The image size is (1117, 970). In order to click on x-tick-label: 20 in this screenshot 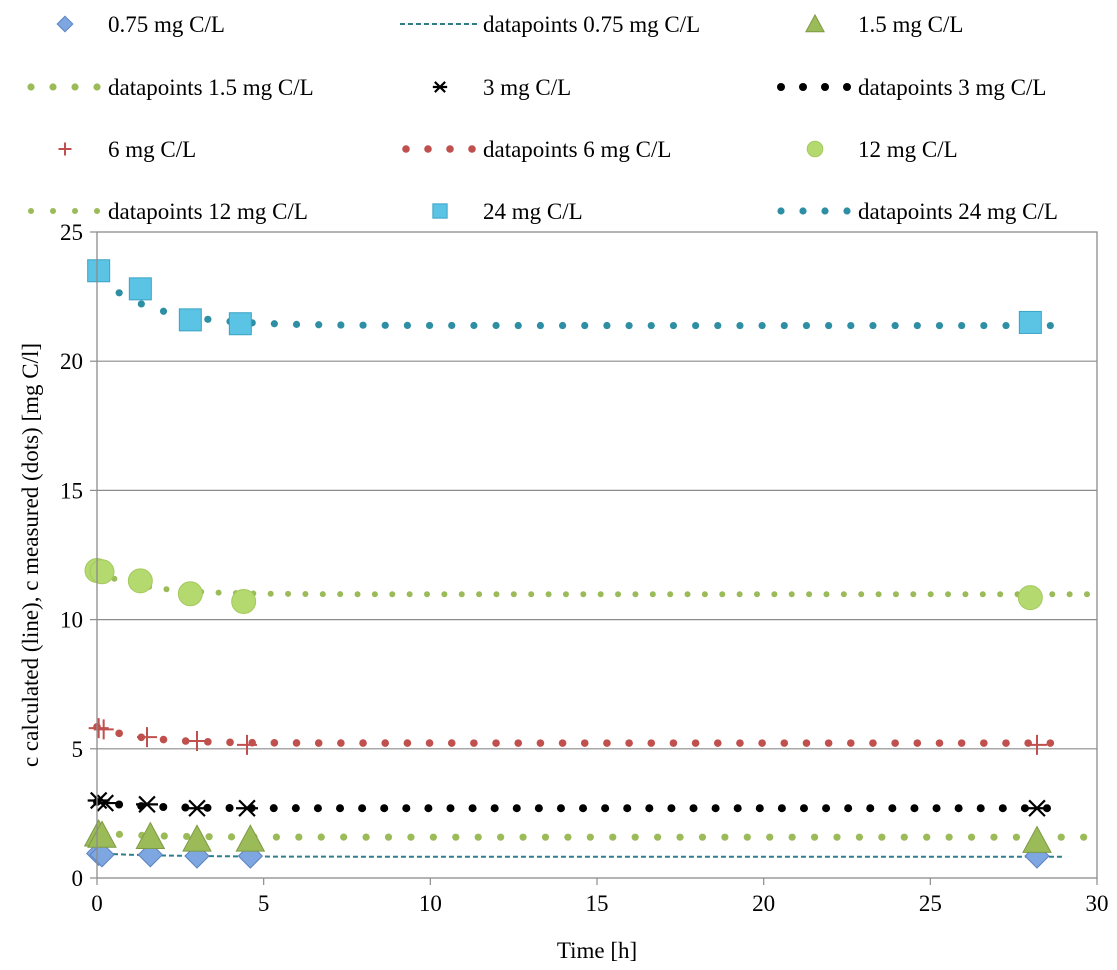, I will do `click(763, 903)`.